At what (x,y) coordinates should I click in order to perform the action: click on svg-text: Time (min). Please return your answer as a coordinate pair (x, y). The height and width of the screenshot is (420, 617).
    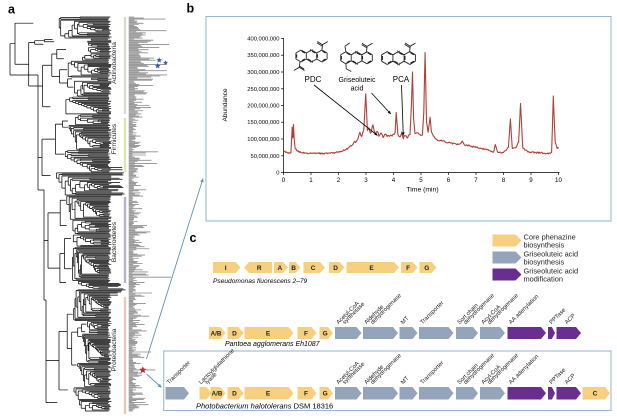
    Looking at the image, I should click on (422, 190).